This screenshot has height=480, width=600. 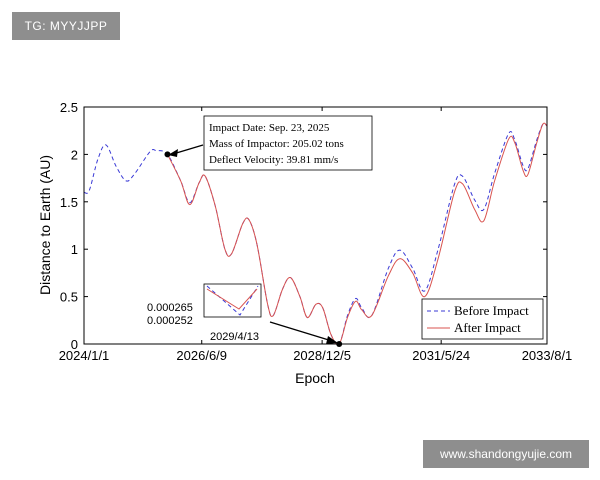 What do you see at coordinates (84, 355) in the screenshot?
I see `x-tick-label: 2024/1/1` at bounding box center [84, 355].